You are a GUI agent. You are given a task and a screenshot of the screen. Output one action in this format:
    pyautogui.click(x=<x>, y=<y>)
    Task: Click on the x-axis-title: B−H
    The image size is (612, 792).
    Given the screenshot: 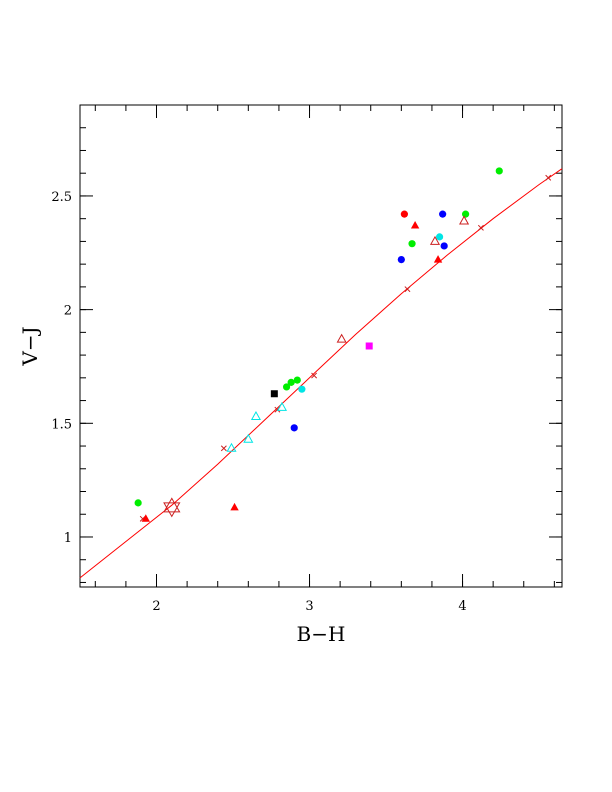 What is the action you would take?
    pyautogui.click(x=321, y=634)
    